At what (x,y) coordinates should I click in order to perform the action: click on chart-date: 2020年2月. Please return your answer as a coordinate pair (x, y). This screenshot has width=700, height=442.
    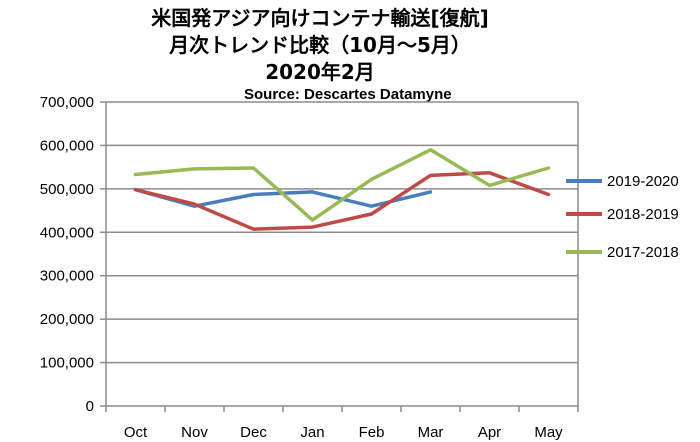
    Looking at the image, I should click on (320, 72).